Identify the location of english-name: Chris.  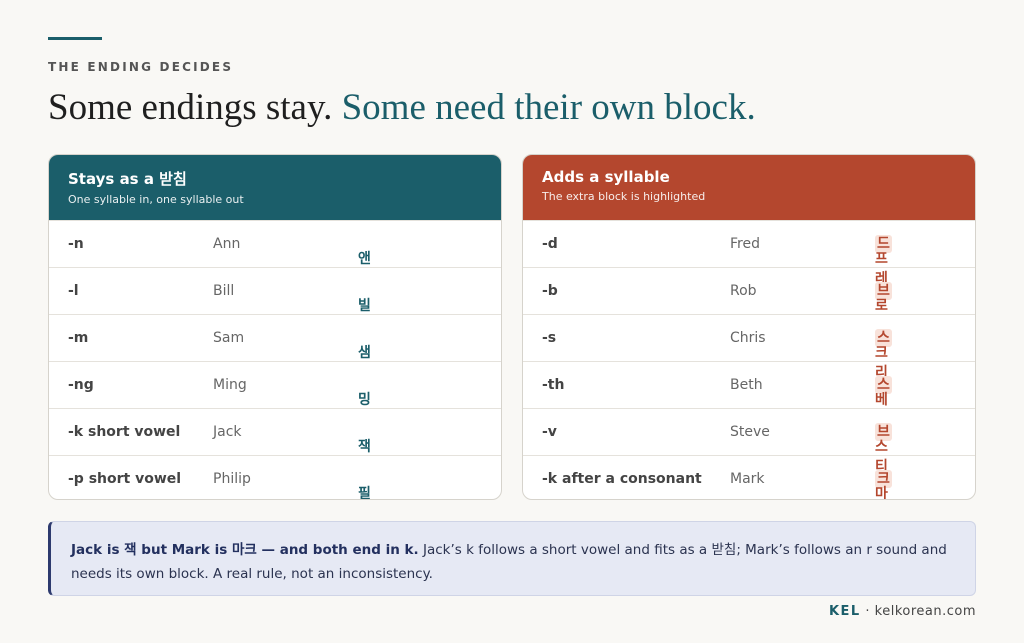
(748, 338).